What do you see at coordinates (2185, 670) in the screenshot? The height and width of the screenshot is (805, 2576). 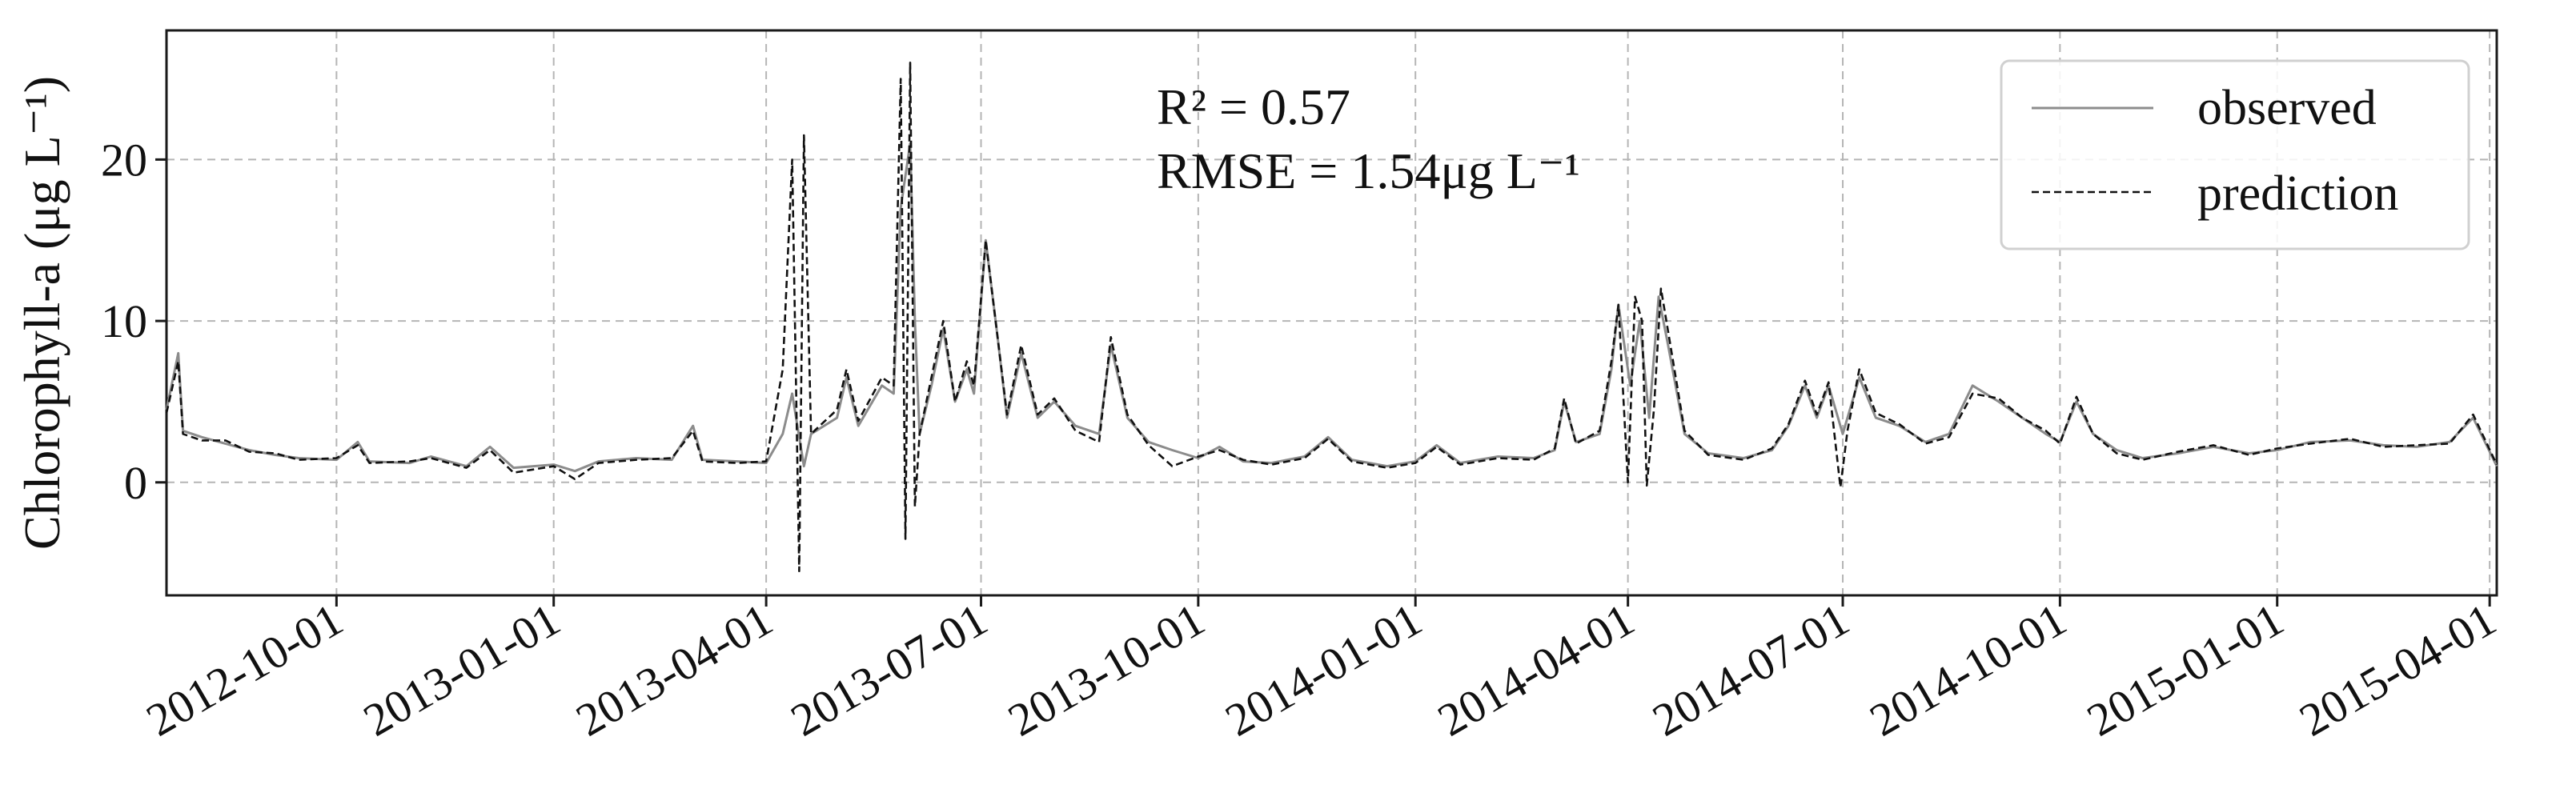 I see `x-tick-label: 2015-01-01` at bounding box center [2185, 670].